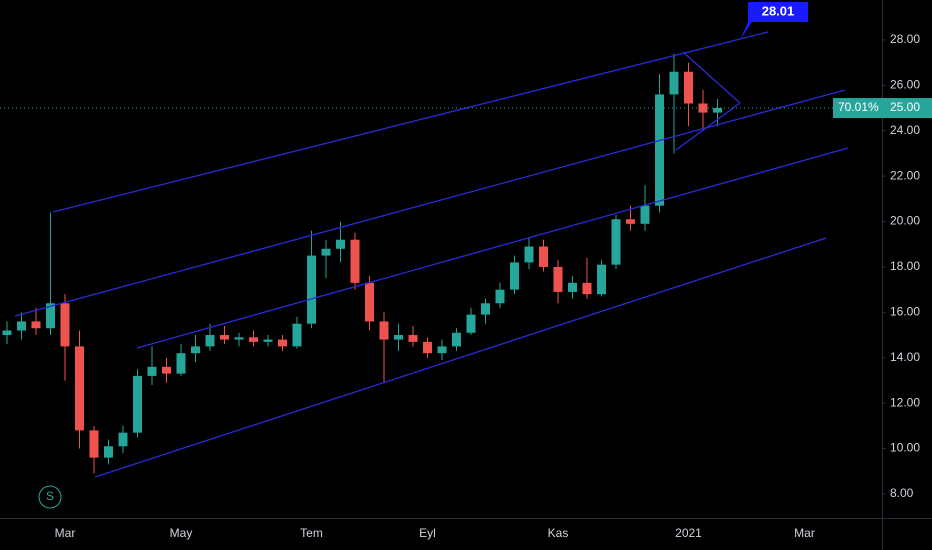 The width and height of the screenshot is (932, 550). I want to click on badge, so click(50, 497).